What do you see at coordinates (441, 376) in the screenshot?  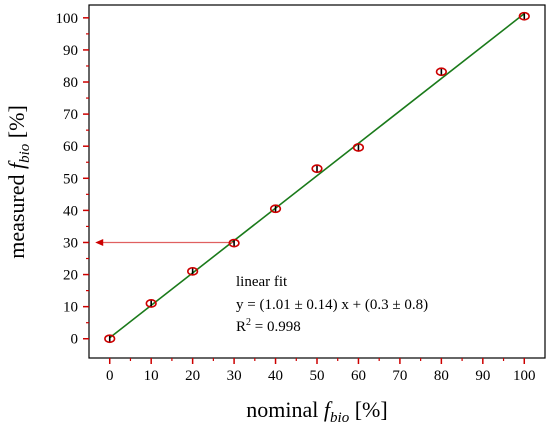 I see `x-tick-label: 80` at bounding box center [441, 376].